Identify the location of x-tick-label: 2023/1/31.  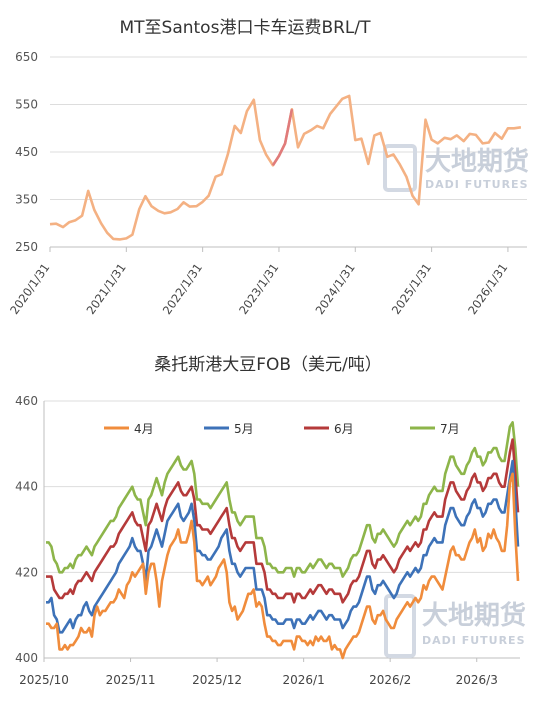
(258, 289).